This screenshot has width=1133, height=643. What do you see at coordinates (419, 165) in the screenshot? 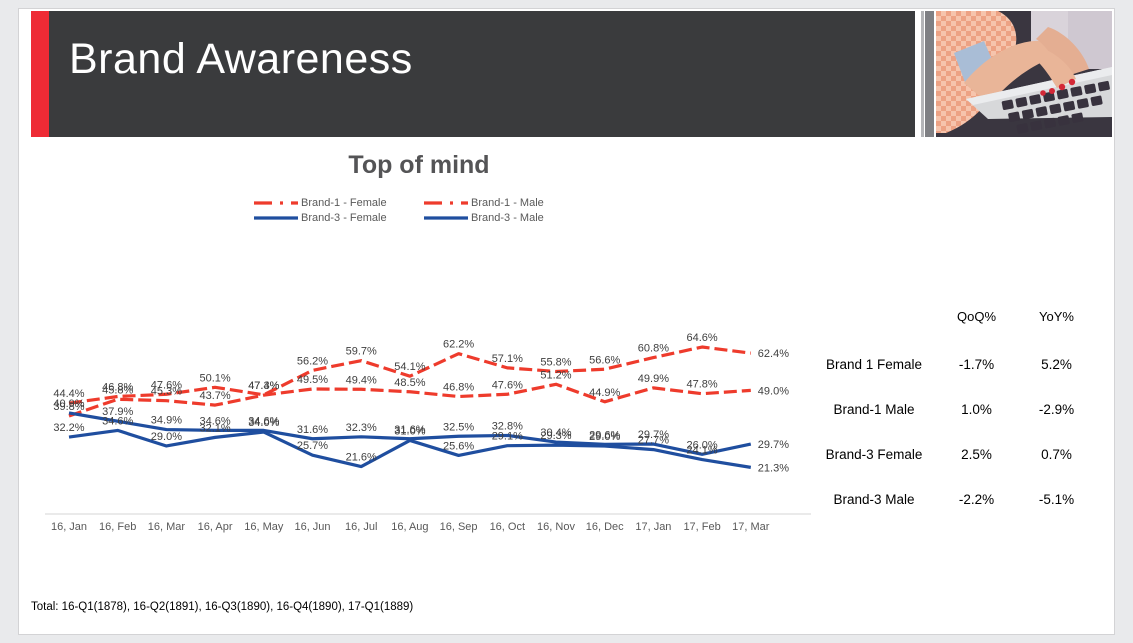
I see `chart-title: Top of mind` at bounding box center [419, 165].